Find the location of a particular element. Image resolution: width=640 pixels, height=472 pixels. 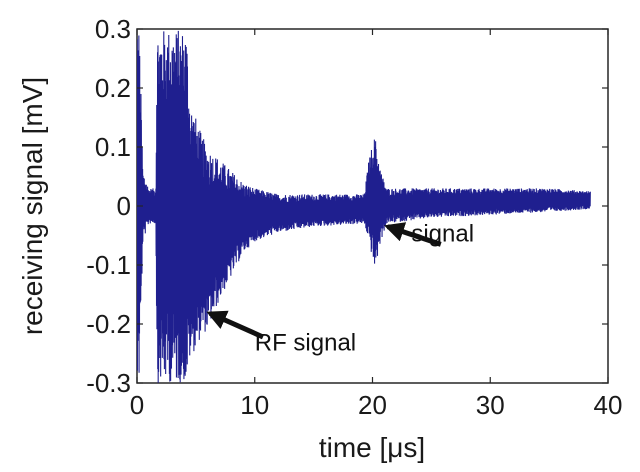

annotation-label: RF signal is located at coordinates (305, 343).